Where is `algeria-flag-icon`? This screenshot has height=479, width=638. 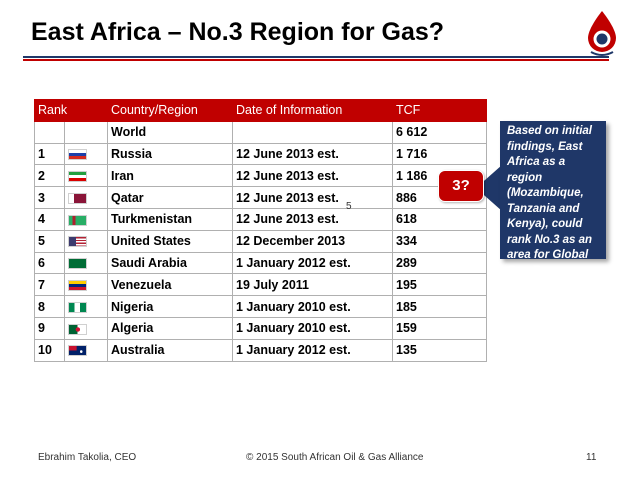
algeria-flag-icon is located at coordinates (77, 329).